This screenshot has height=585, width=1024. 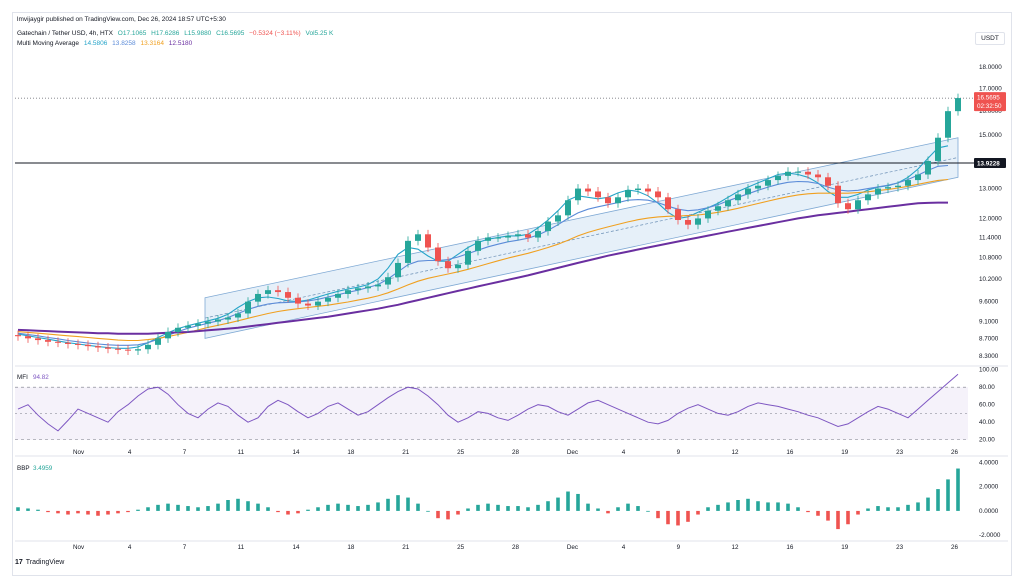 I want to click on price-tick-8: 10.2000, so click(x=990, y=279).